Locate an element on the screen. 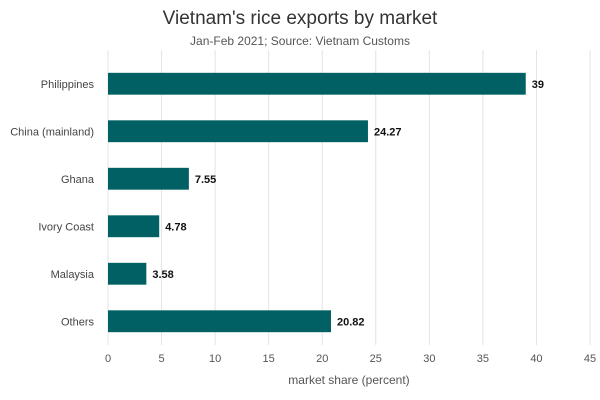  data-label: 24.27 is located at coordinates (388, 132).